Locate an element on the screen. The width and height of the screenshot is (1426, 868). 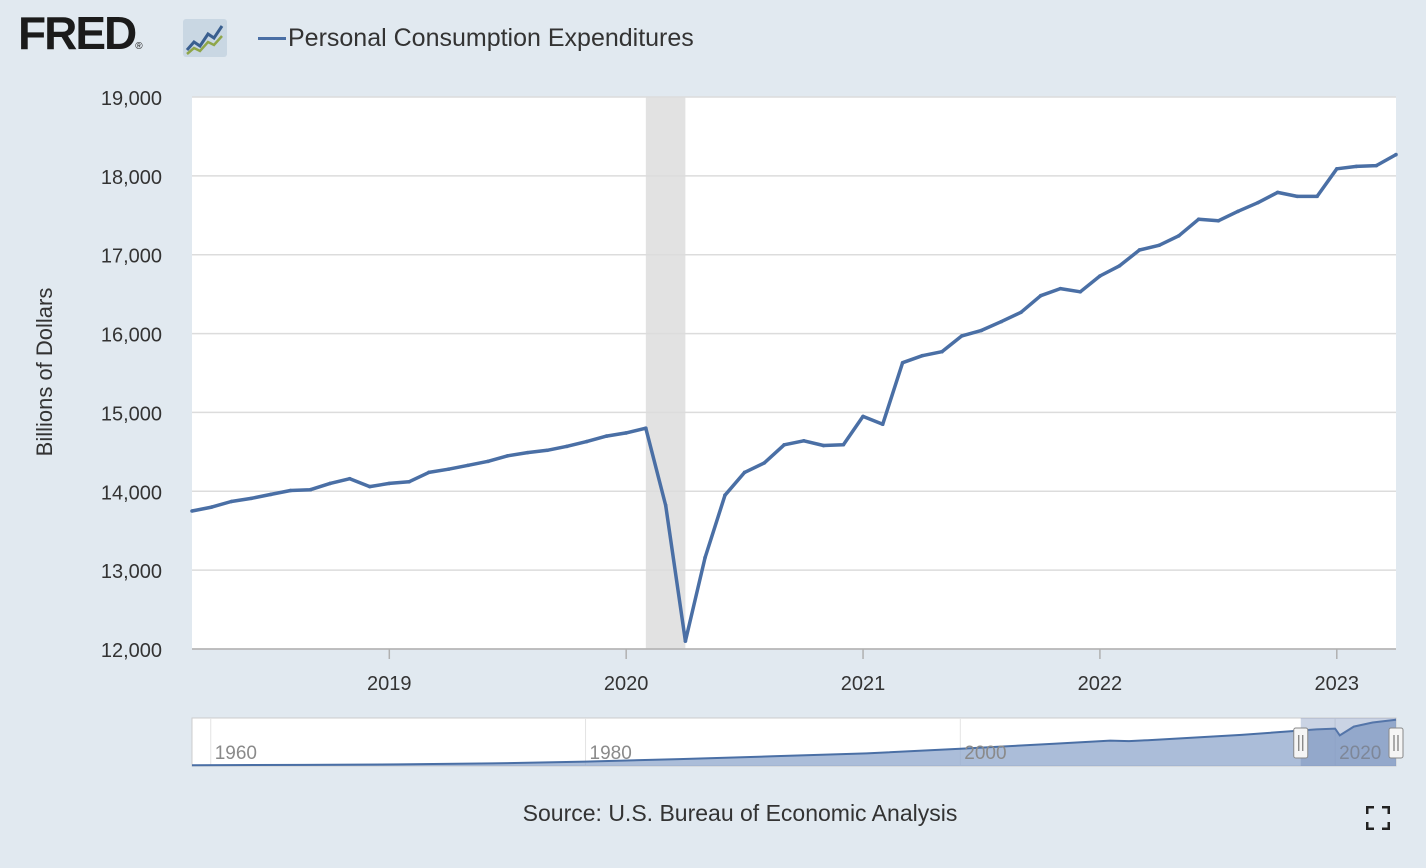
fred-logo-registered: ® is located at coordinates (139, 46).